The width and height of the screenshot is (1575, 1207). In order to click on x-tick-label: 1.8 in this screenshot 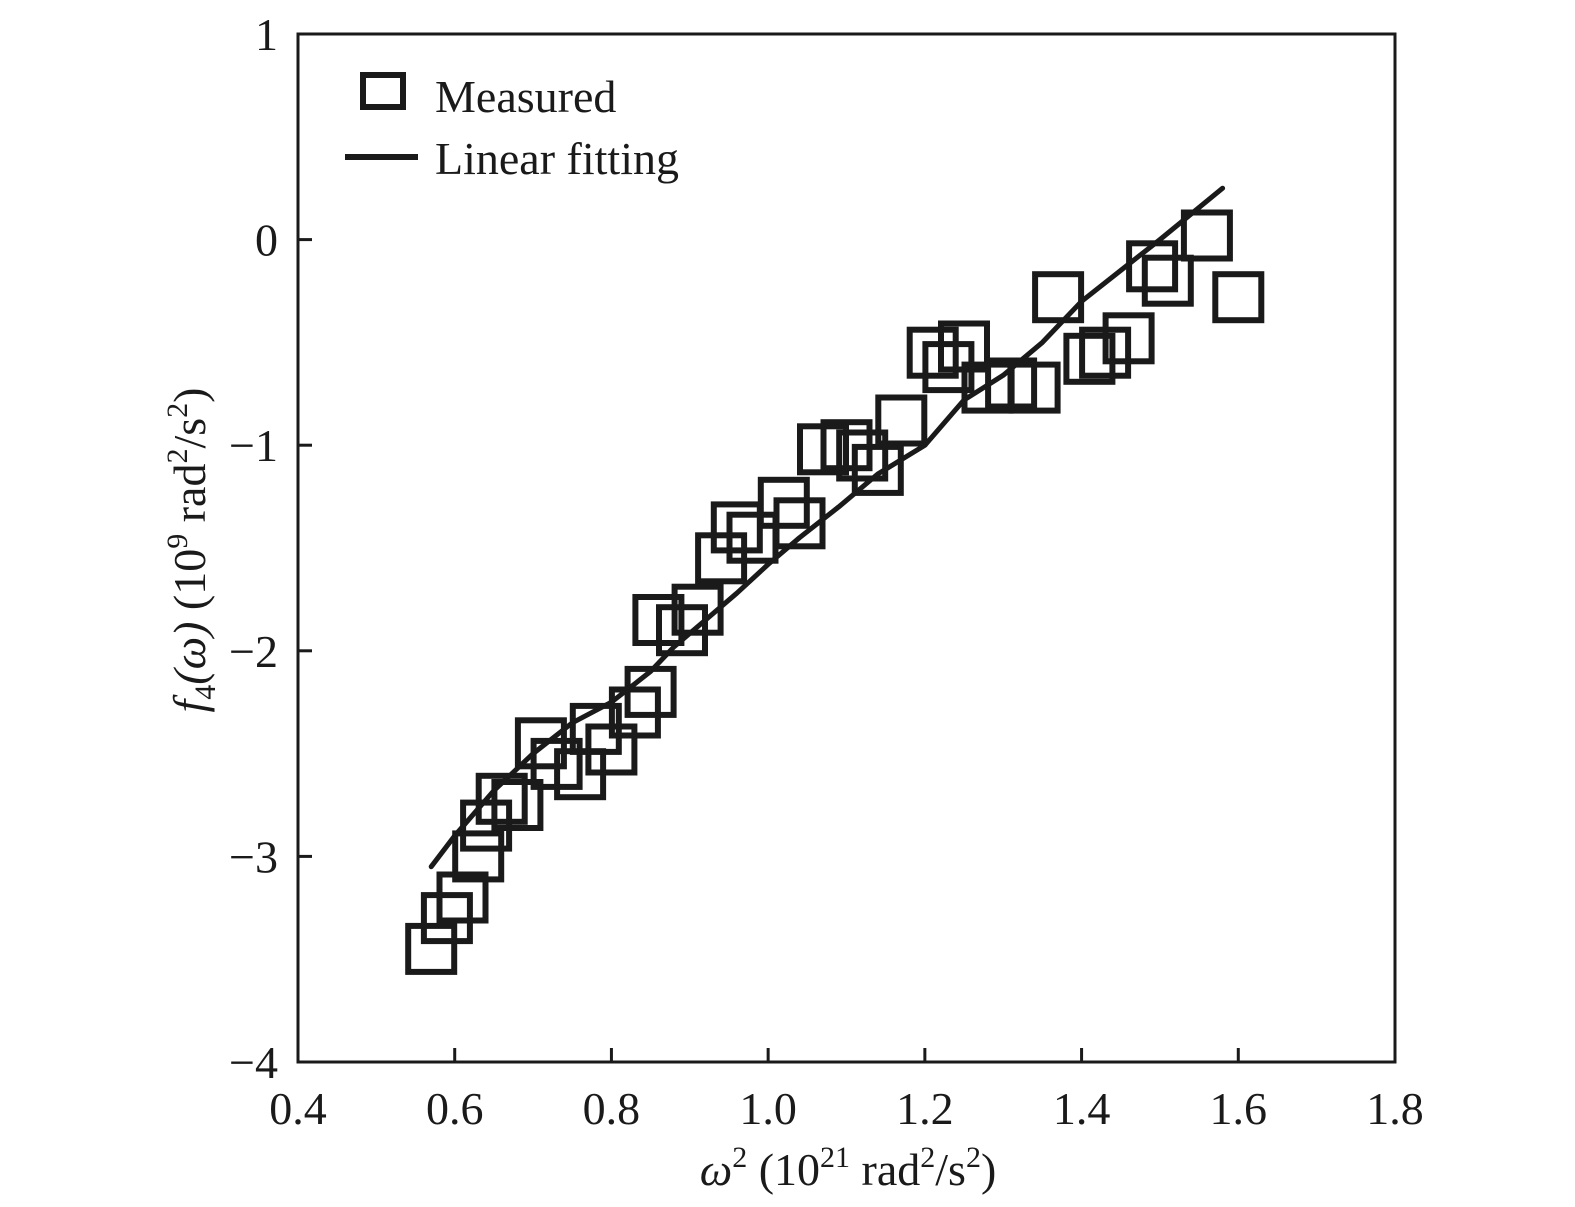, I will do `click(1395, 1108)`.